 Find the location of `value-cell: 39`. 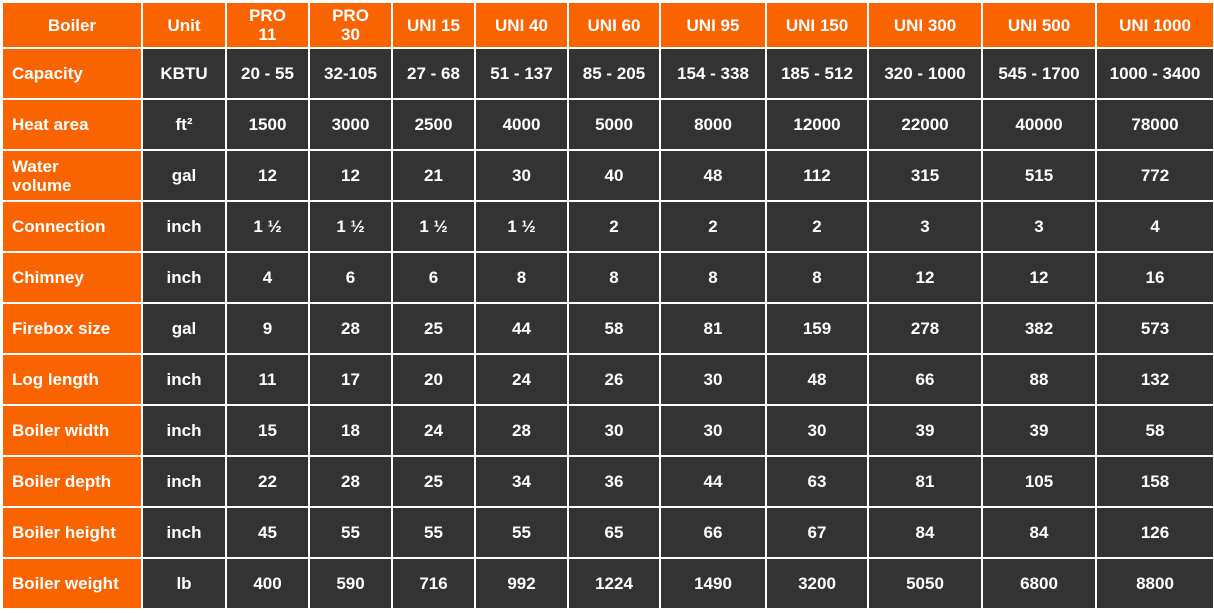

value-cell: 39 is located at coordinates (925, 430).